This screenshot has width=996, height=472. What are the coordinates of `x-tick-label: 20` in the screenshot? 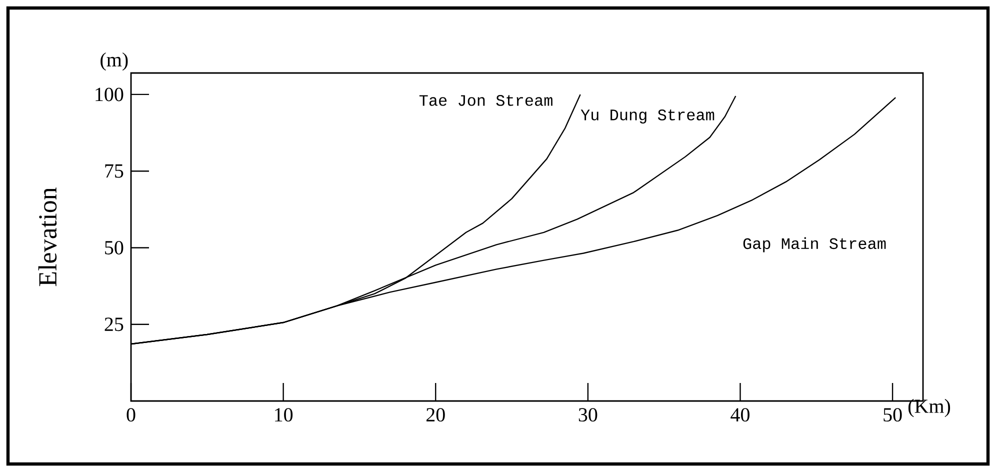 It's located at (435, 415).